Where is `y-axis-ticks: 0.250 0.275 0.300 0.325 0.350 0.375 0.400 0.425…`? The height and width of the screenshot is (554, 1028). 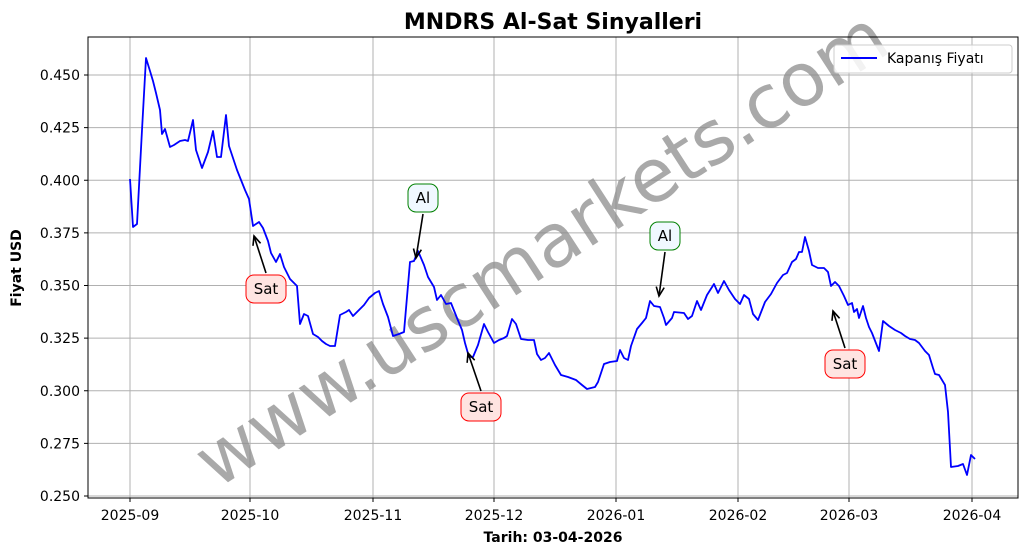 y-axis-ticks: 0.250 0.275 0.300 0.325 0.350 0.375 0.400 0.425… is located at coordinates (64, 286).